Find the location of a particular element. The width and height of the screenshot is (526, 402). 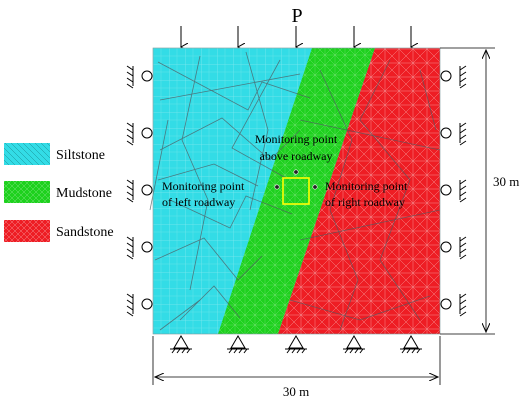

legend-swatch-siltstone is located at coordinates (27, 154).